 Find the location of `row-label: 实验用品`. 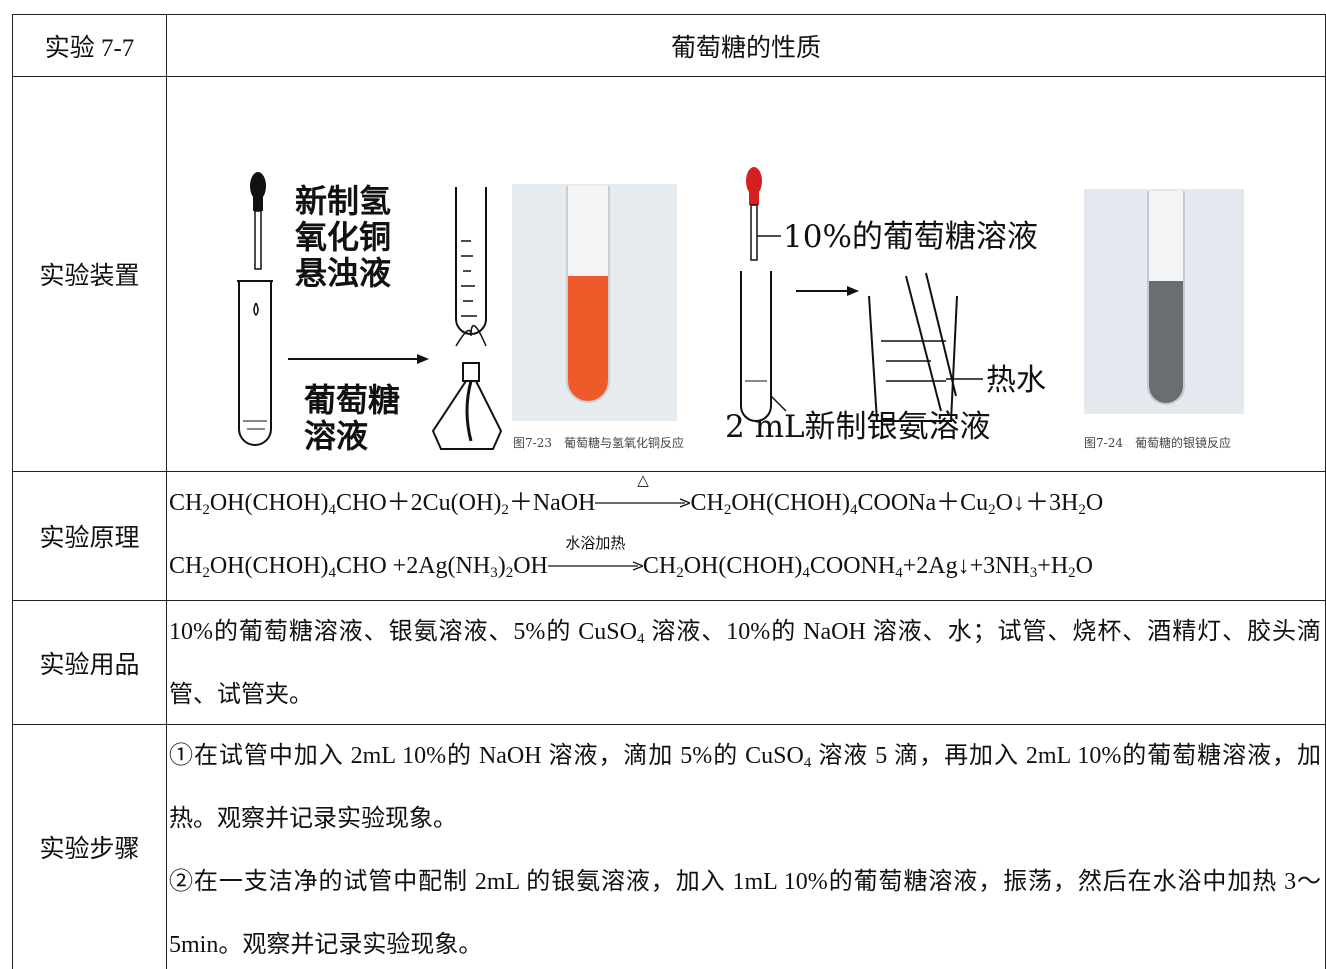

row-label: 实验用品 is located at coordinates (89, 662).